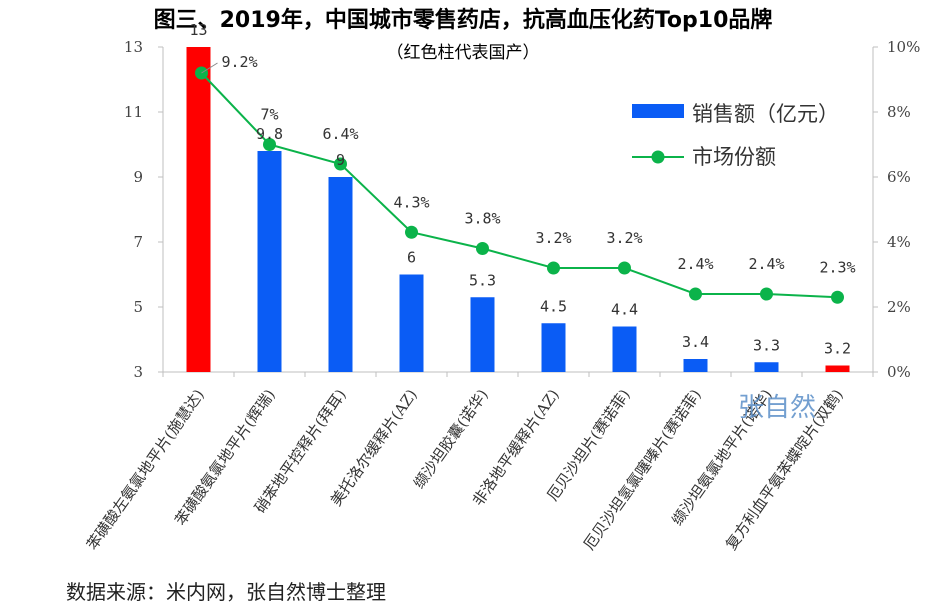 The image size is (927, 611). Describe the element at coordinates (240, 62) in the screenshot. I see `share-value-label: 9.2%` at that location.